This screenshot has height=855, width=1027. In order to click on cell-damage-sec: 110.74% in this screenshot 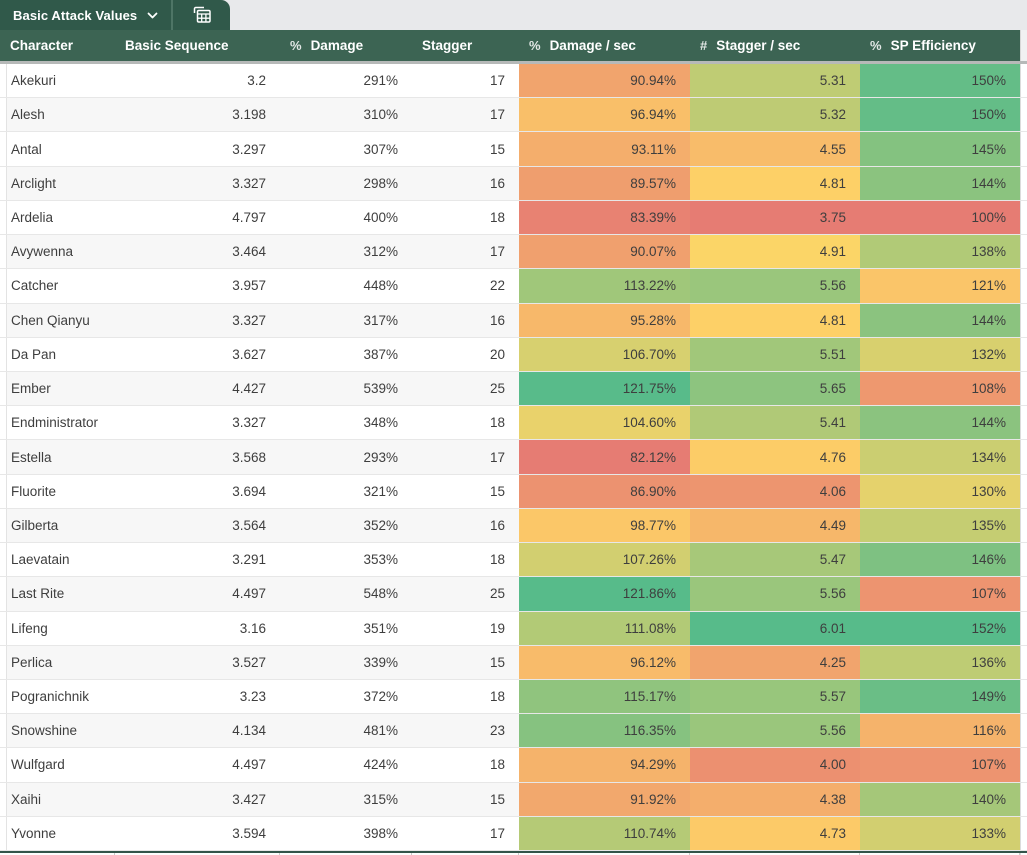, I will do `click(604, 833)`.